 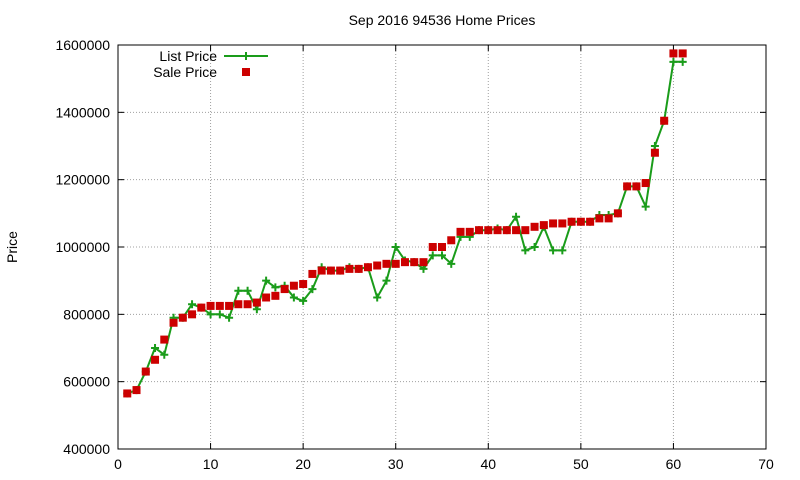 What do you see at coordinates (82, 112) in the screenshot?
I see `y-tick-label: 1400000` at bounding box center [82, 112].